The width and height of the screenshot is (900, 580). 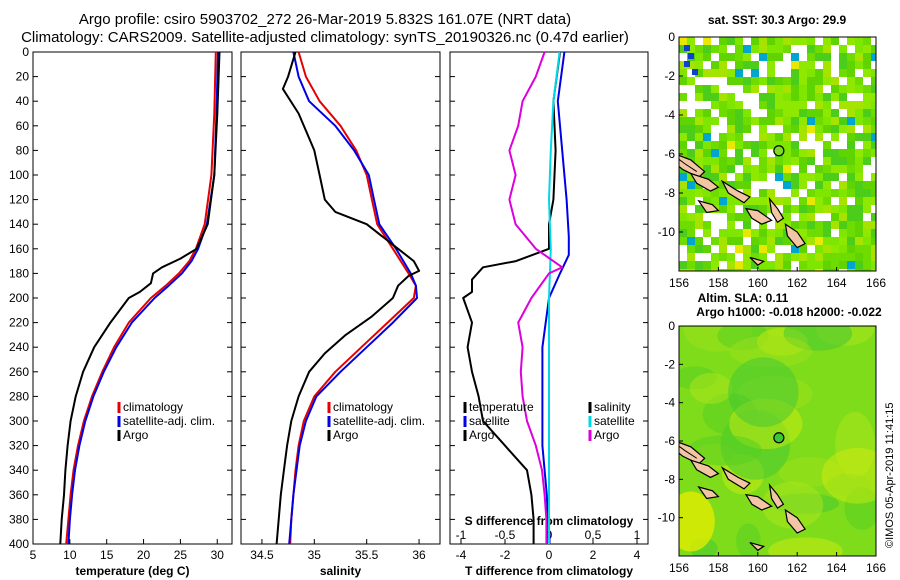 I want to click on map-sst-title: sat. SST: 30.3 Argo: 29.9, so click(x=777, y=20).